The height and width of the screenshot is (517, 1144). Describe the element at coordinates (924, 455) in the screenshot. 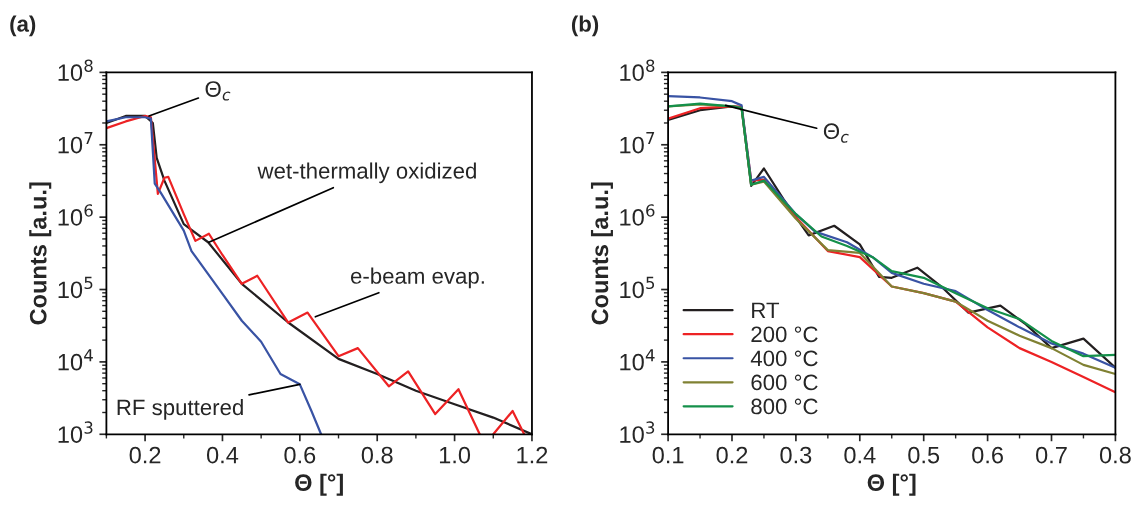

I see `x-tick-label: 0.5` at that location.